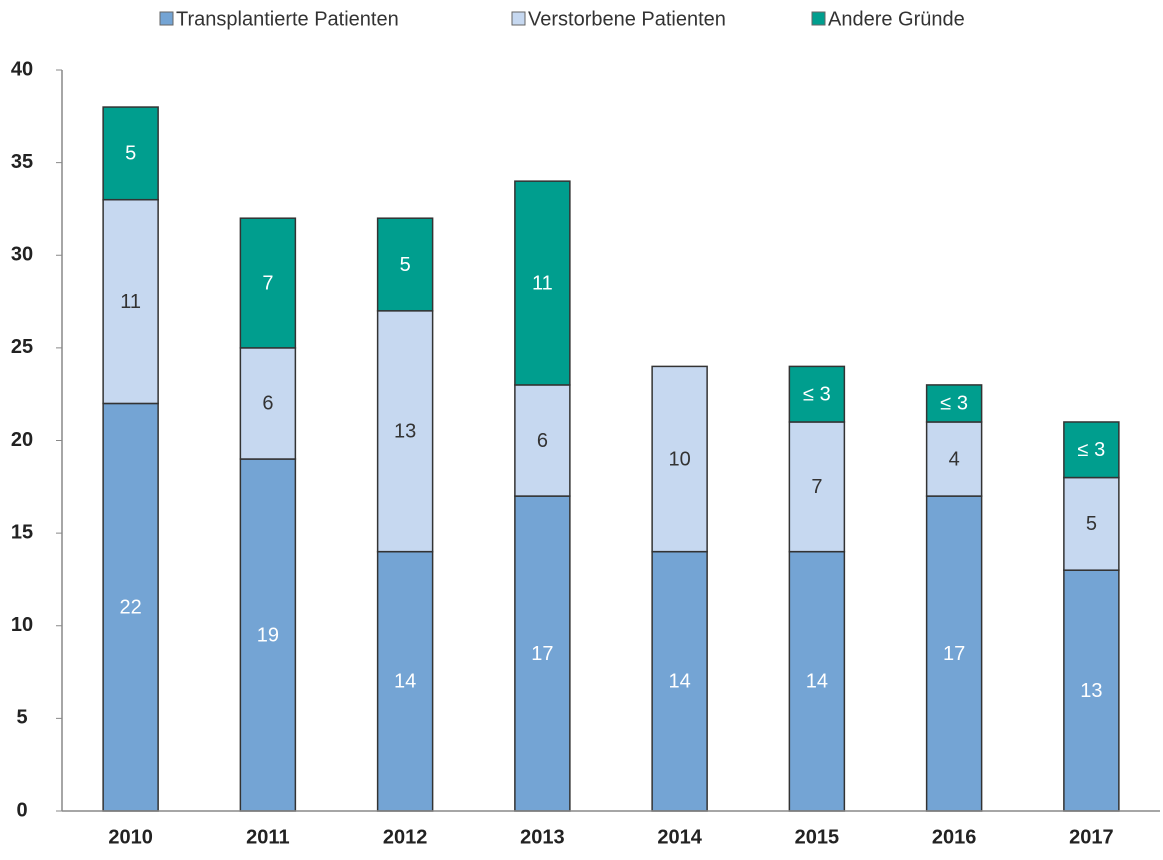  What do you see at coordinates (679, 837) in the screenshot?
I see `x-tick-label: 2014` at bounding box center [679, 837].